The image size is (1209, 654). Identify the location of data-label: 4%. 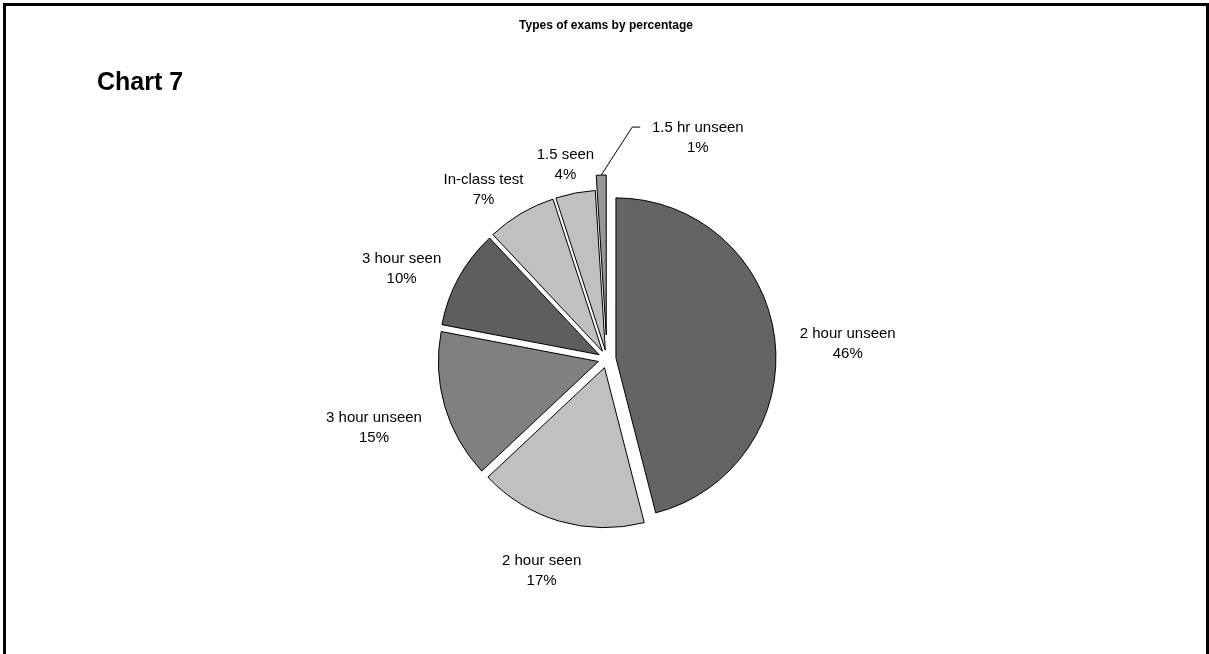
(565, 173).